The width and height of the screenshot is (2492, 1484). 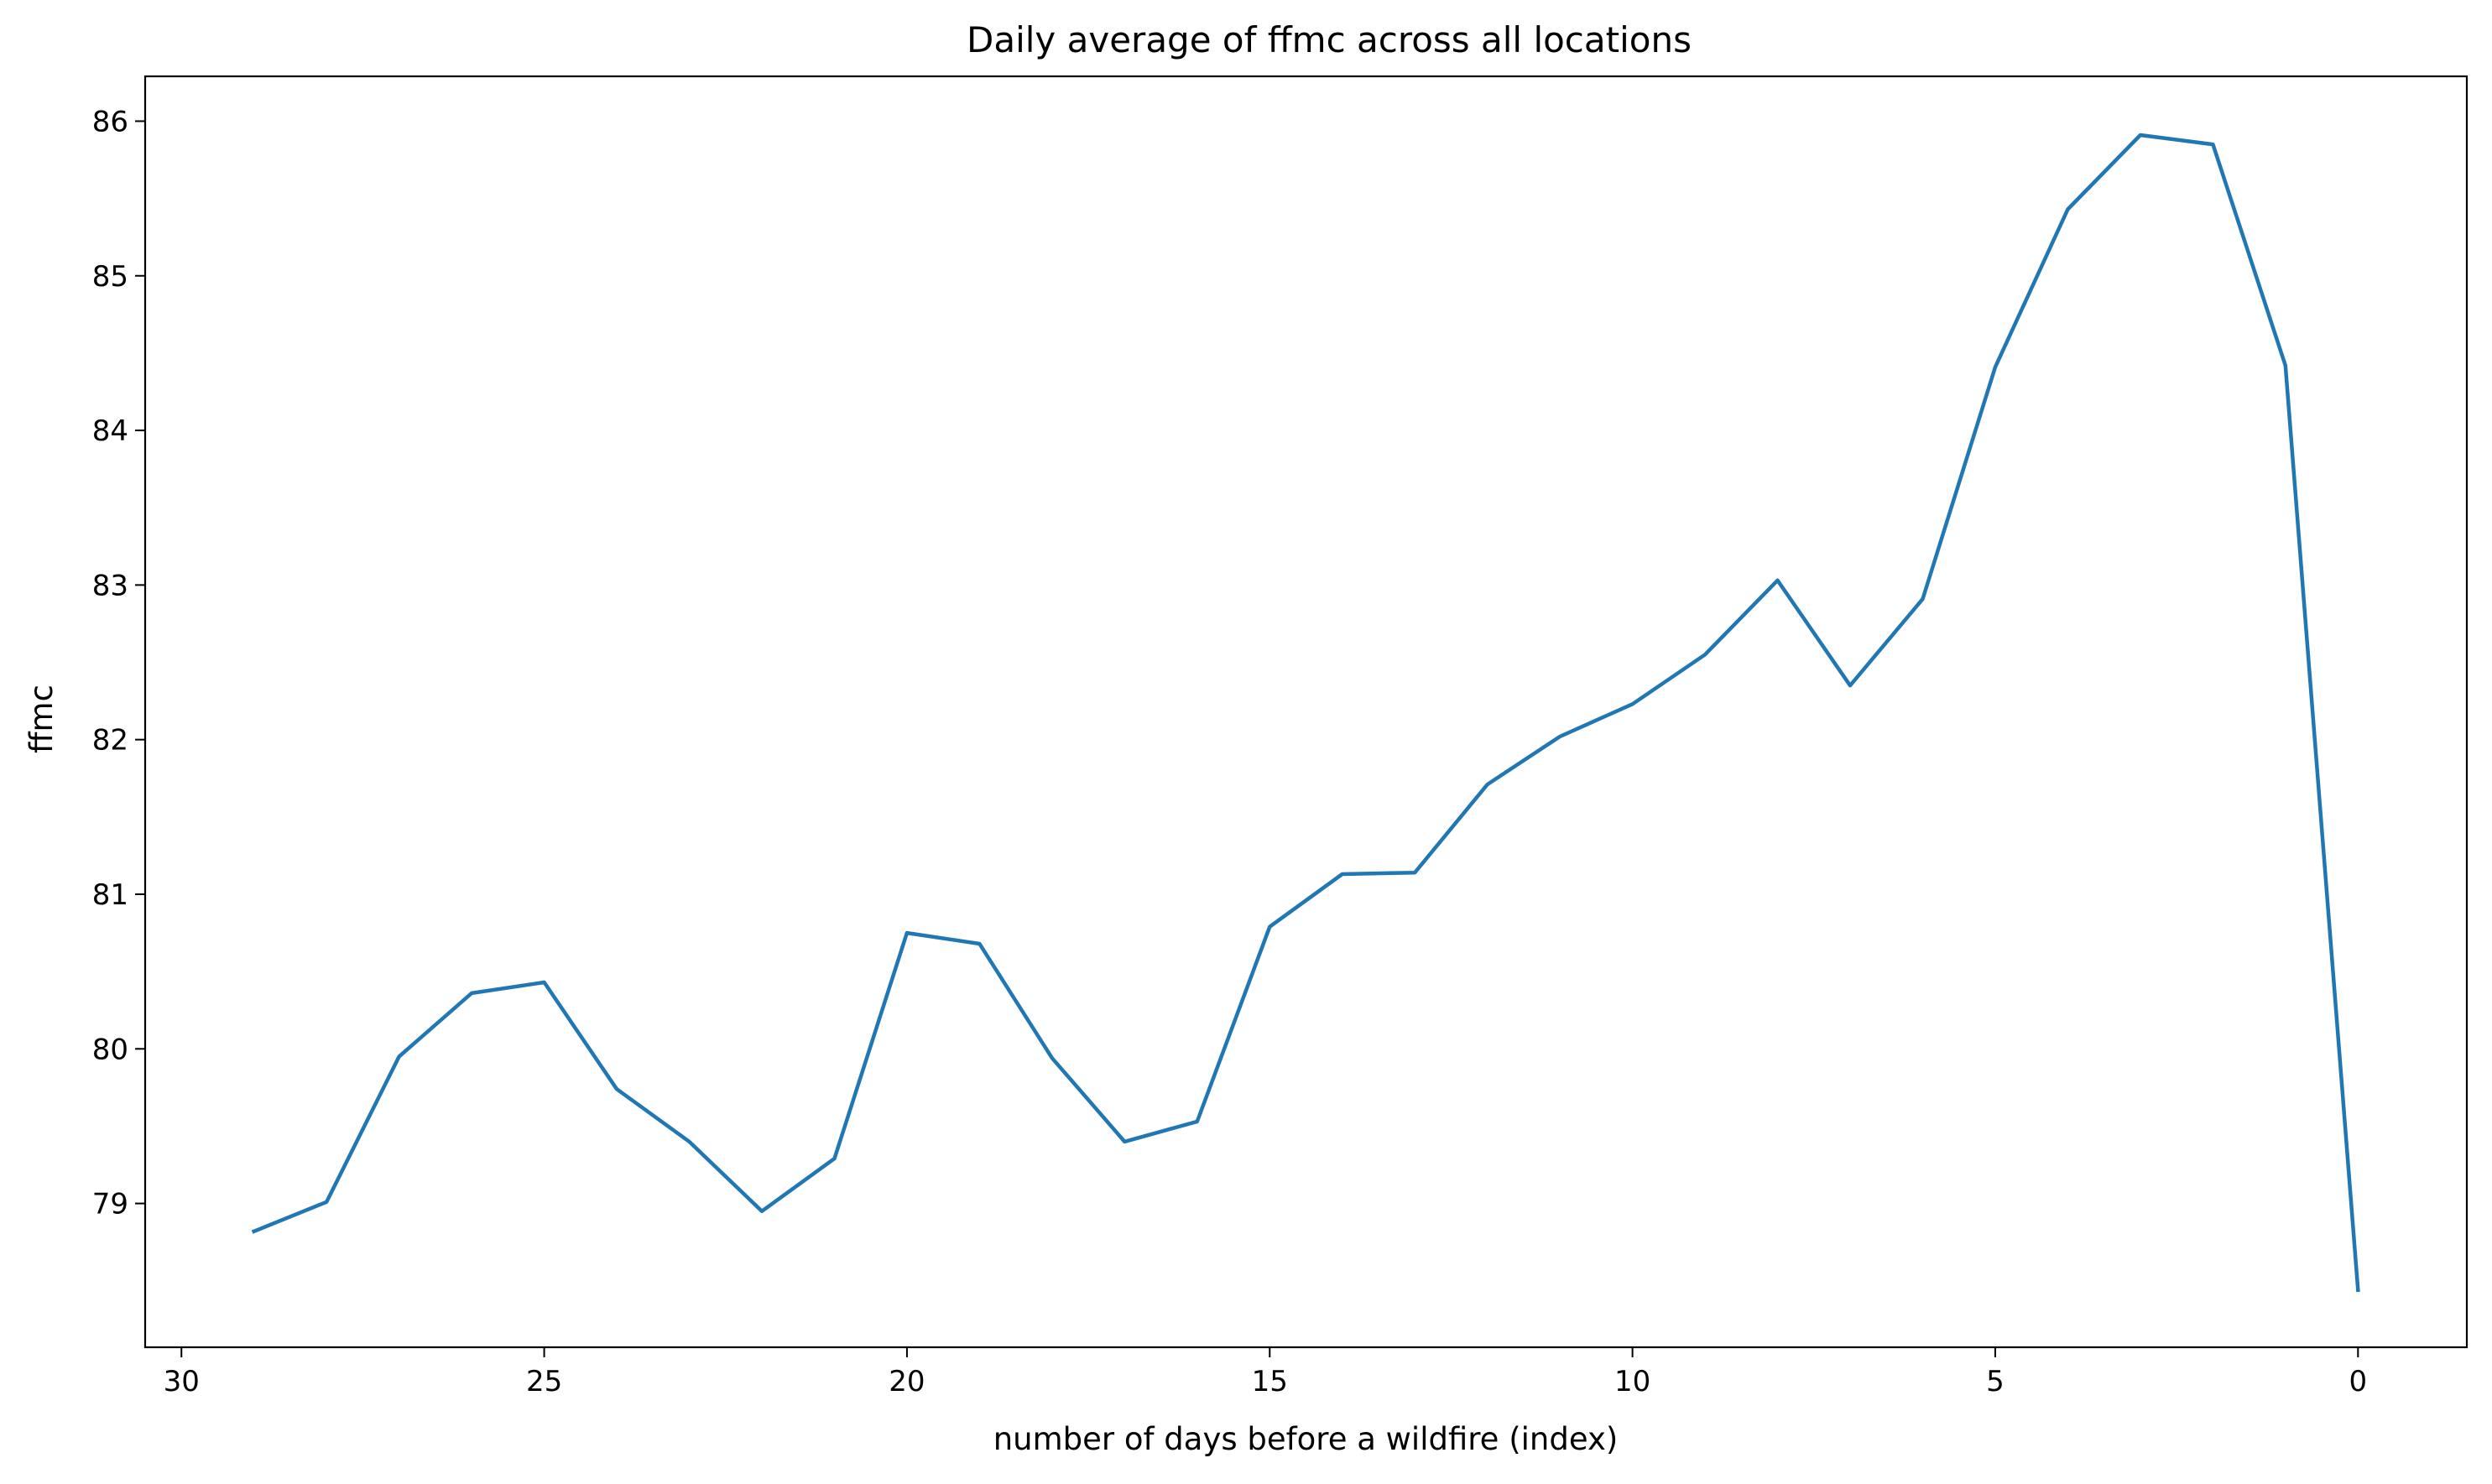 What do you see at coordinates (110, 1049) in the screenshot?
I see `y-tick-label: 80` at bounding box center [110, 1049].